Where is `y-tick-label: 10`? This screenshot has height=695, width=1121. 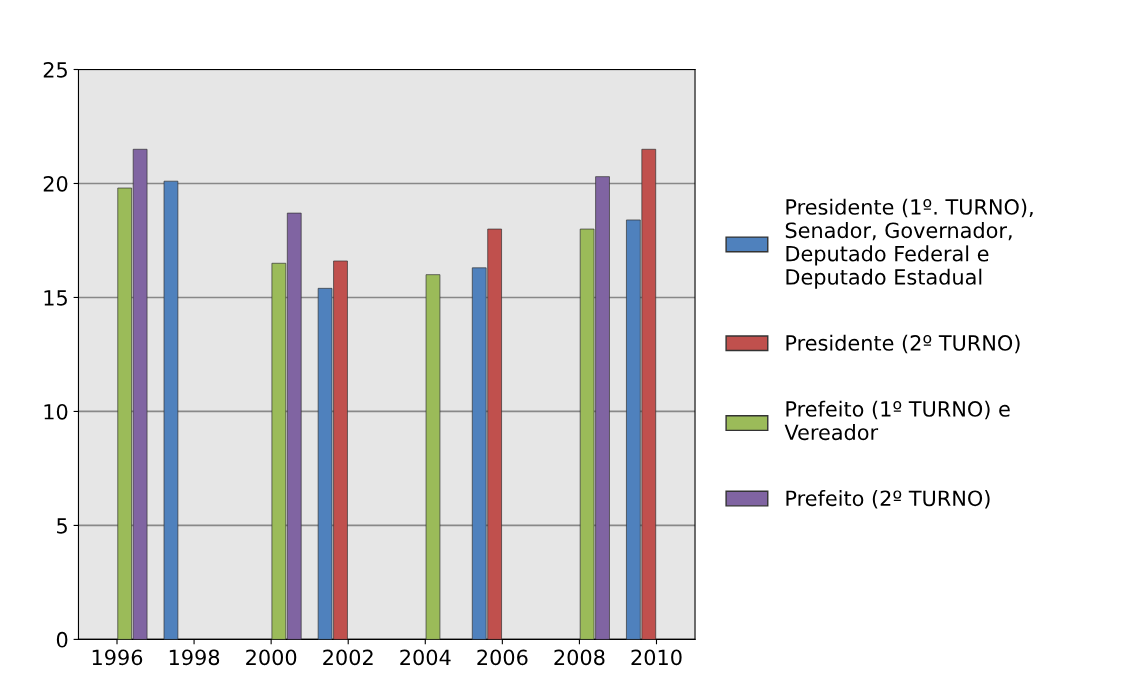
y-tick-label: 10 is located at coordinates (56, 411).